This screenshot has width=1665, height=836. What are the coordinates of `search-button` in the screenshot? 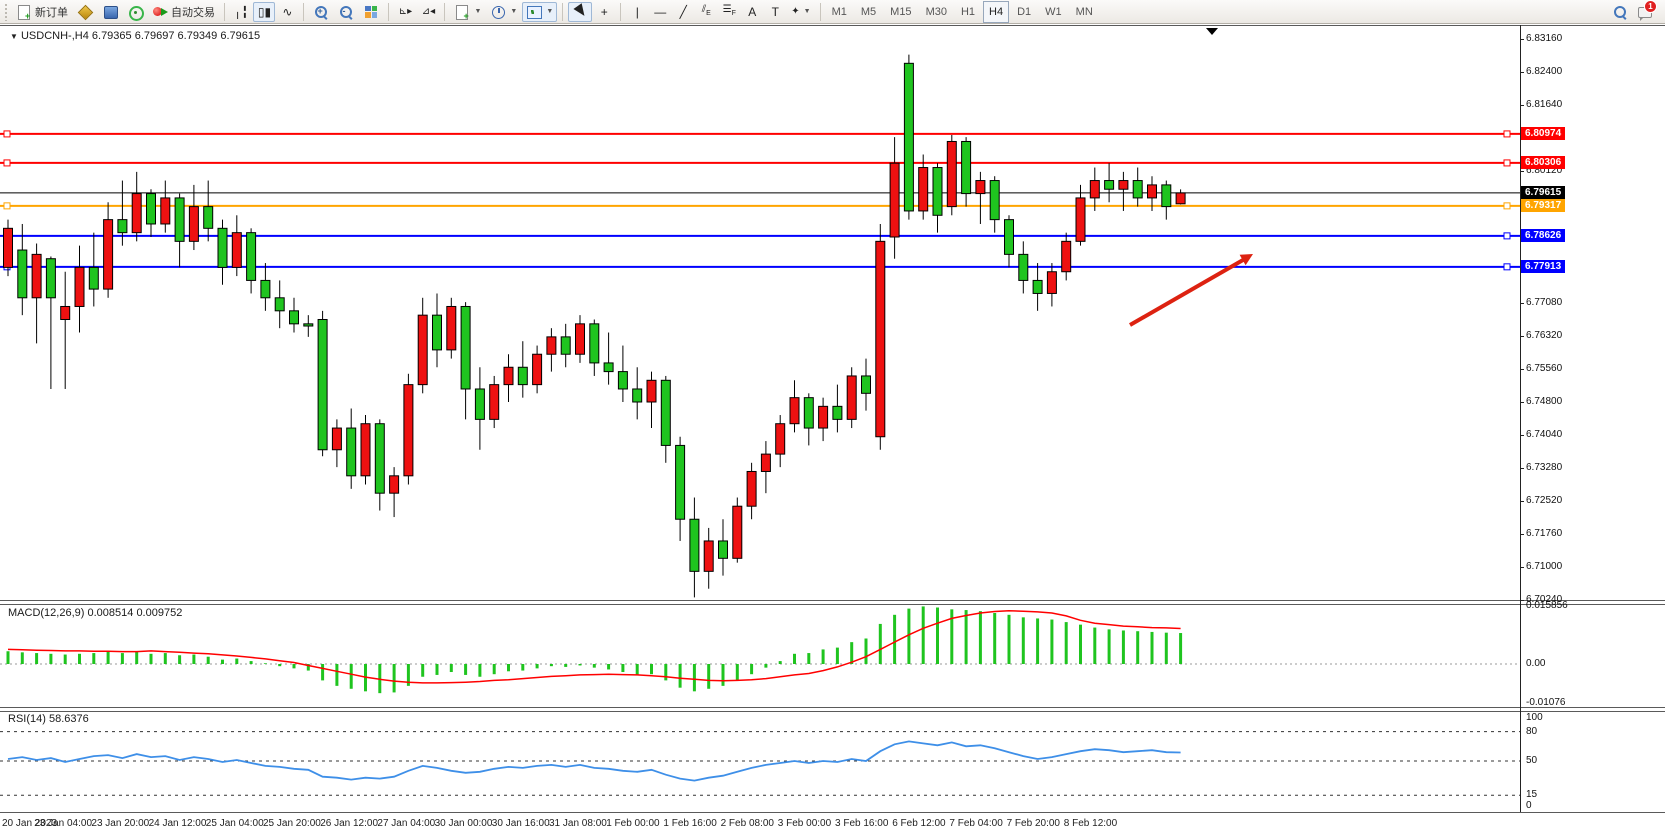 It's located at (1620, 12).